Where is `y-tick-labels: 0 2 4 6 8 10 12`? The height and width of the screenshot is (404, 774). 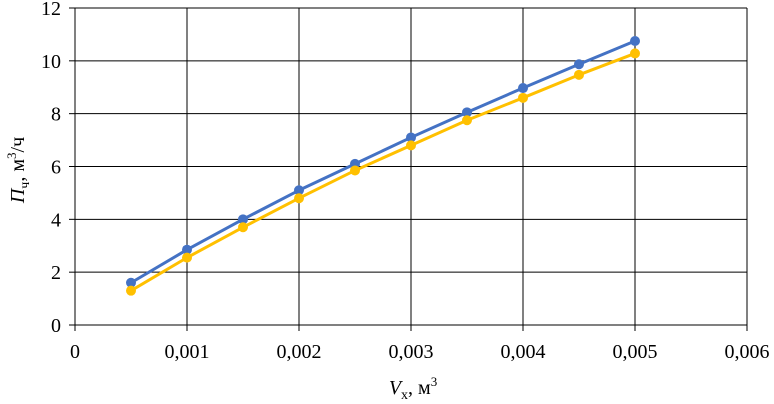 y-tick-labels: 0 2 4 6 8 10 12 is located at coordinates (51, 168).